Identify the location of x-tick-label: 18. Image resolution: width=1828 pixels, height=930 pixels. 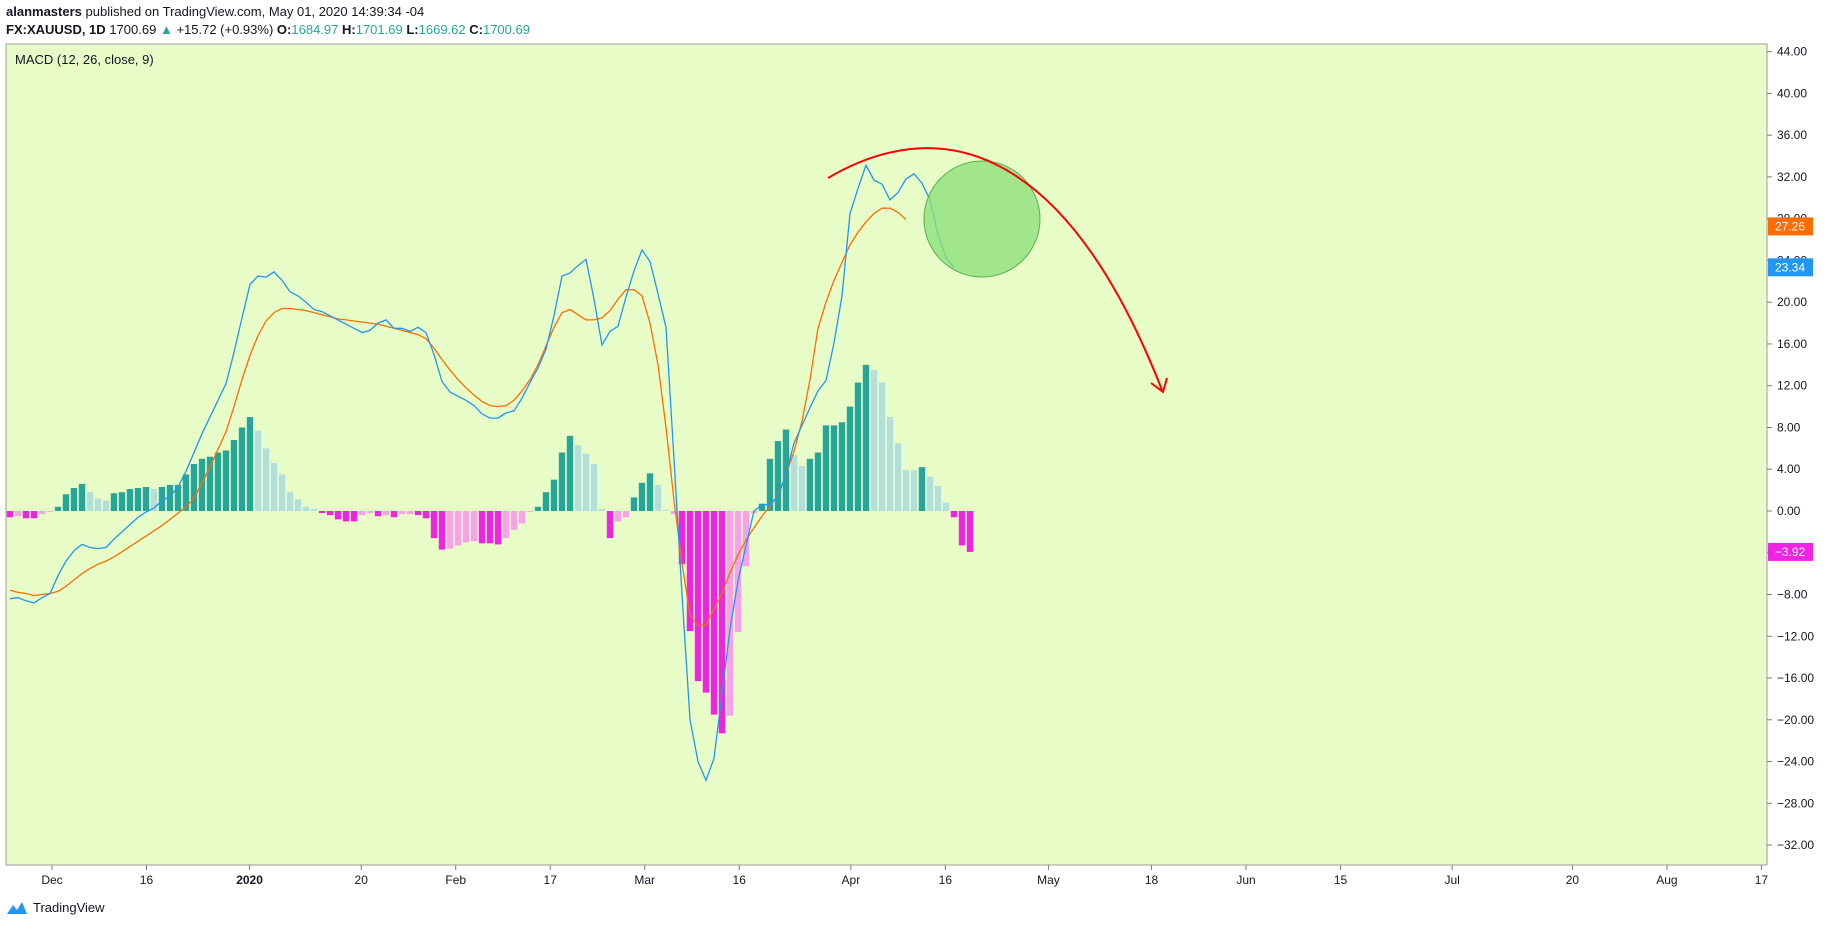
(1152, 880).